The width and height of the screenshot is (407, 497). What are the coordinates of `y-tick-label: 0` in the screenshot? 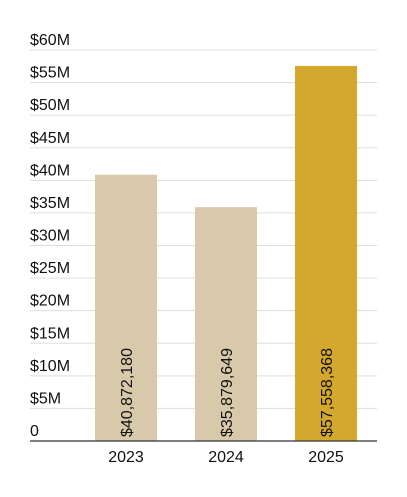 It's located at (34, 431).